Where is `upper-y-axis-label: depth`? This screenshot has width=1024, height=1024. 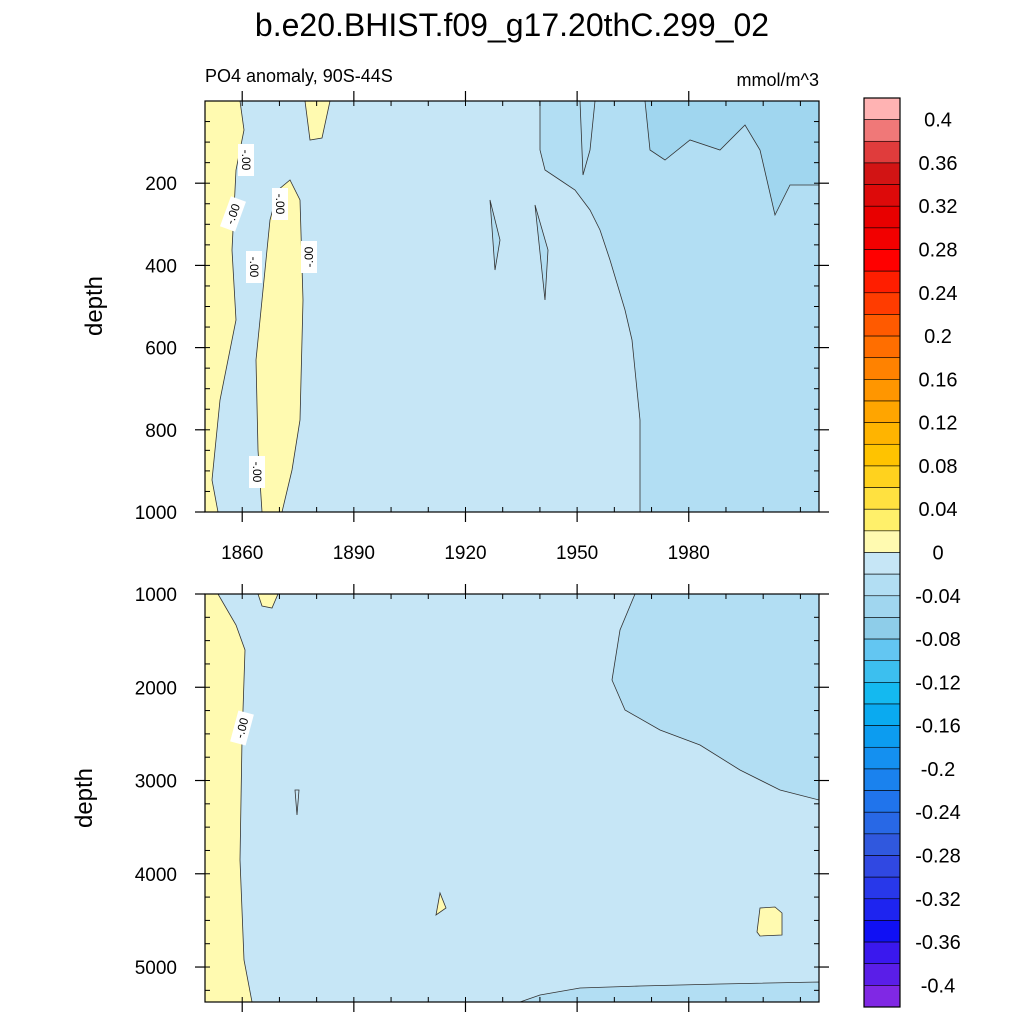
upper-y-axis-label: depth is located at coordinates (94, 306).